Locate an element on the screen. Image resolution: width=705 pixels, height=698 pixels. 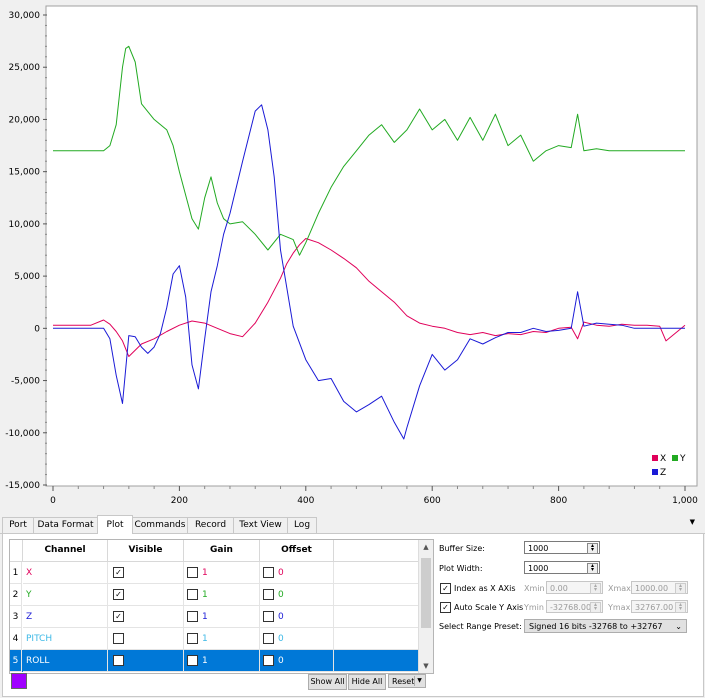
reset-button: Reset ▼ is located at coordinates (407, 681).